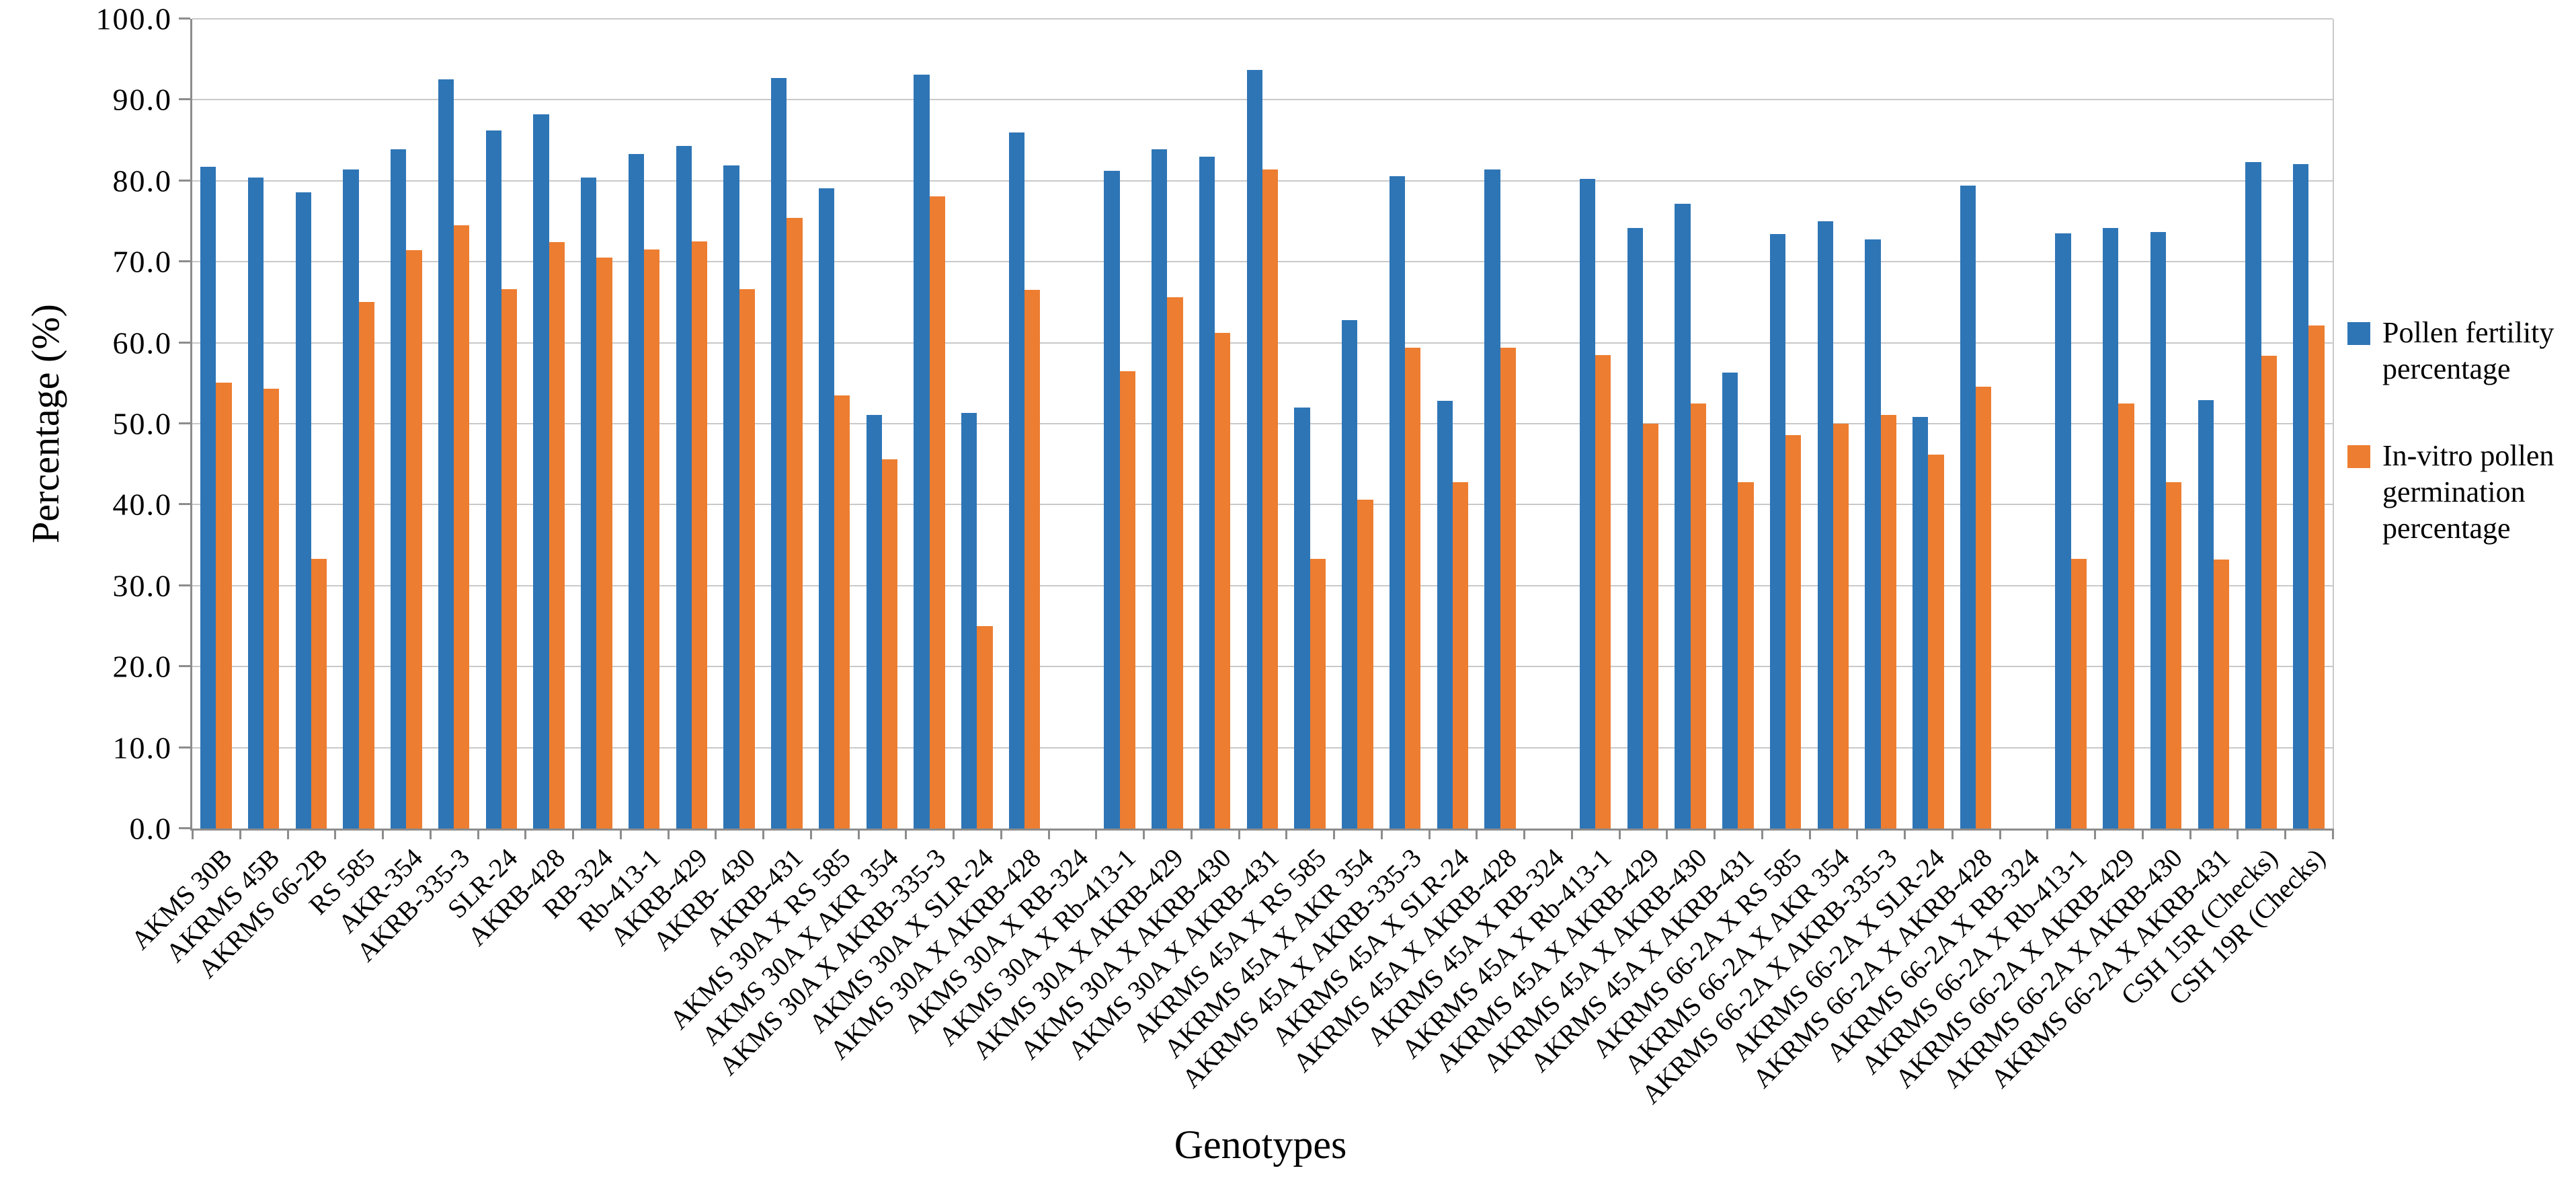 This screenshot has width=2576, height=1189. Describe the element at coordinates (45, 424) in the screenshot. I see `y-axis-title: Percentage (%)` at that location.